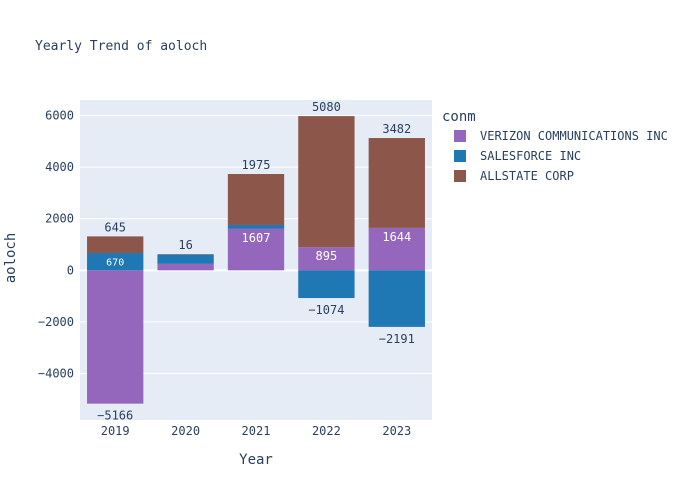  I want to click on legend-label: SALESFORCE INC, so click(530, 156).